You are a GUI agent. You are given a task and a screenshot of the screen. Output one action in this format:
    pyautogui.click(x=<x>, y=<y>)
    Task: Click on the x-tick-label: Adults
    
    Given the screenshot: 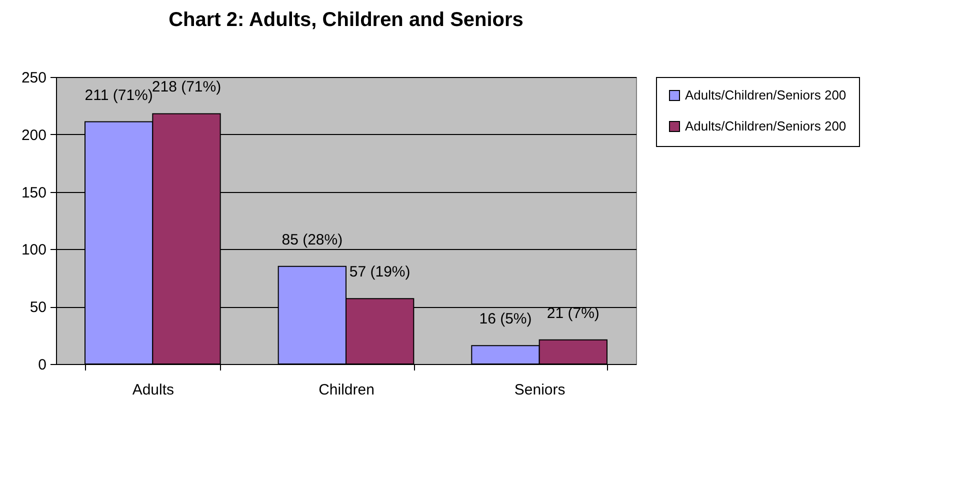 What is the action you would take?
    pyautogui.click(x=153, y=390)
    